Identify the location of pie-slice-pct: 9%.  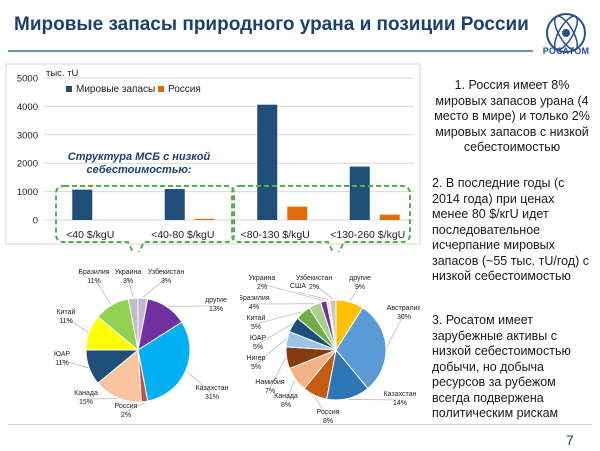
(360, 287).